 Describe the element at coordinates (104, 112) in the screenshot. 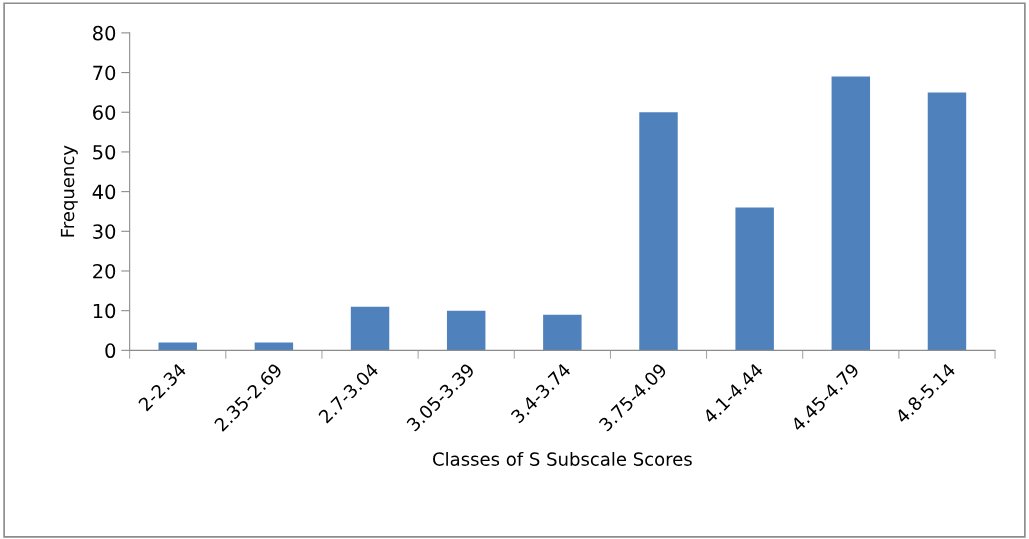

I see `y-tick-label: 60` at that location.